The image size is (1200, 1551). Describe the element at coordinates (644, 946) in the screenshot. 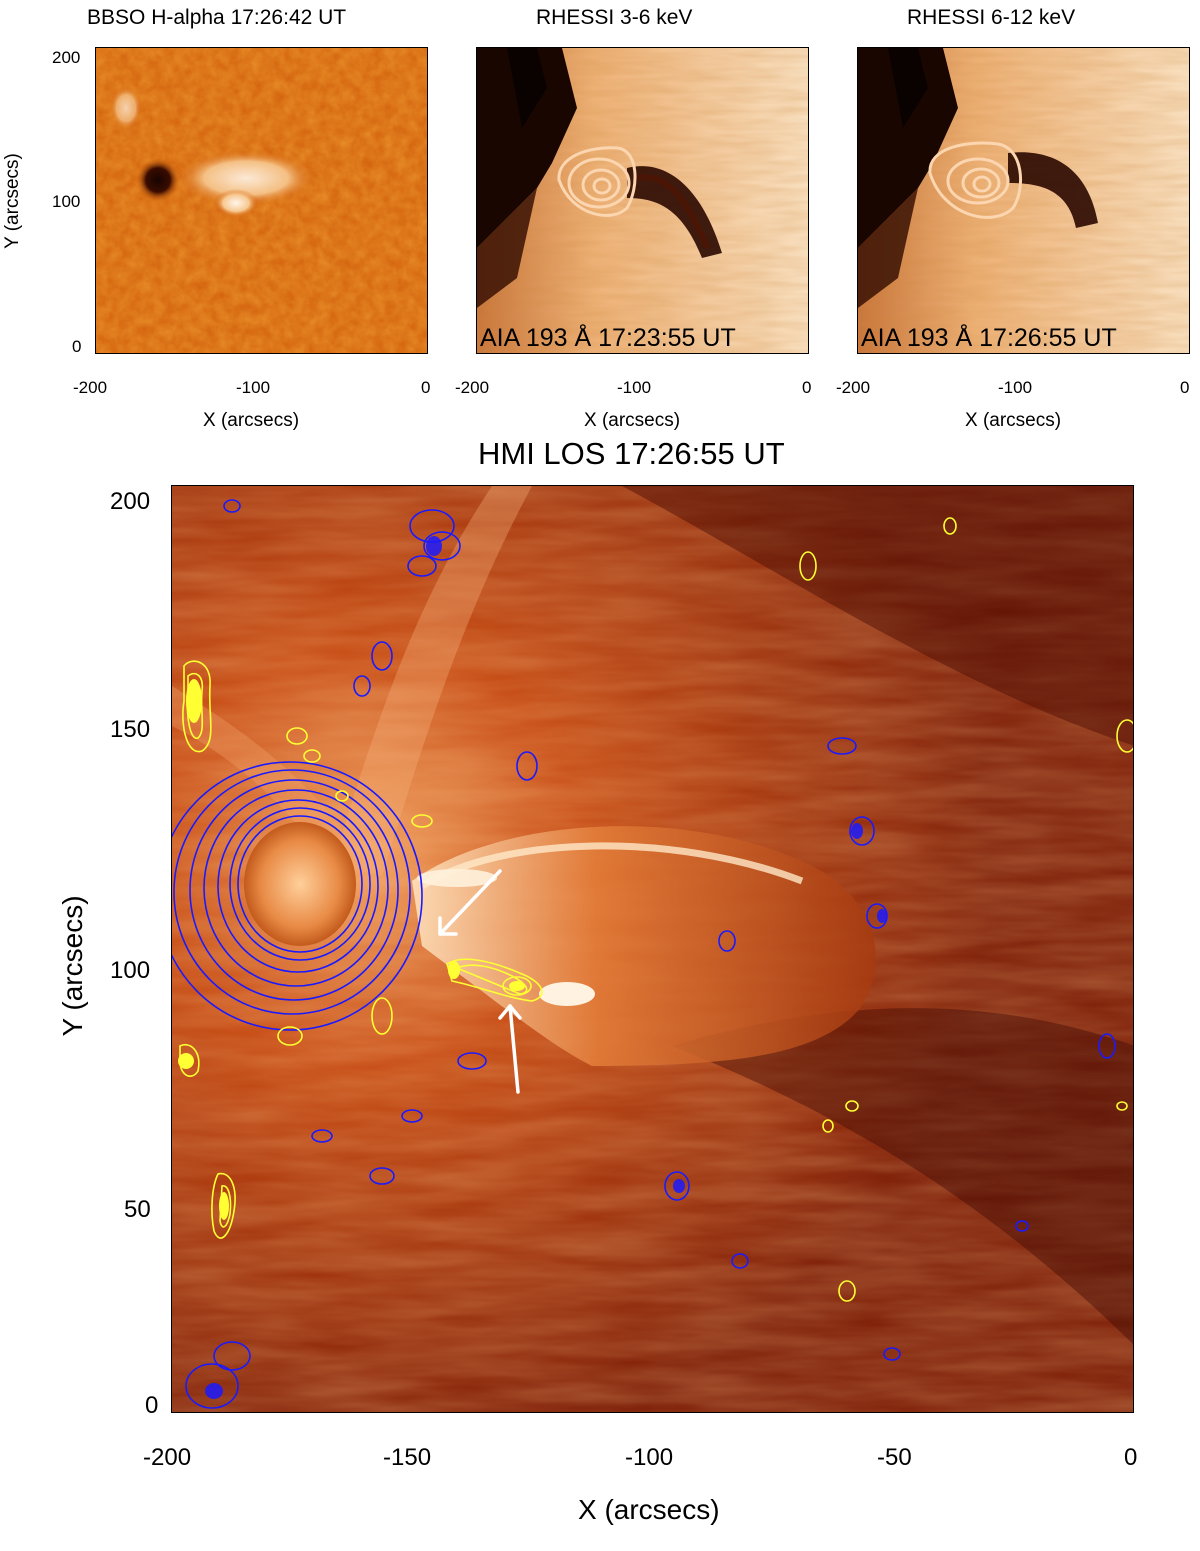

I see `flare-loop` at that location.